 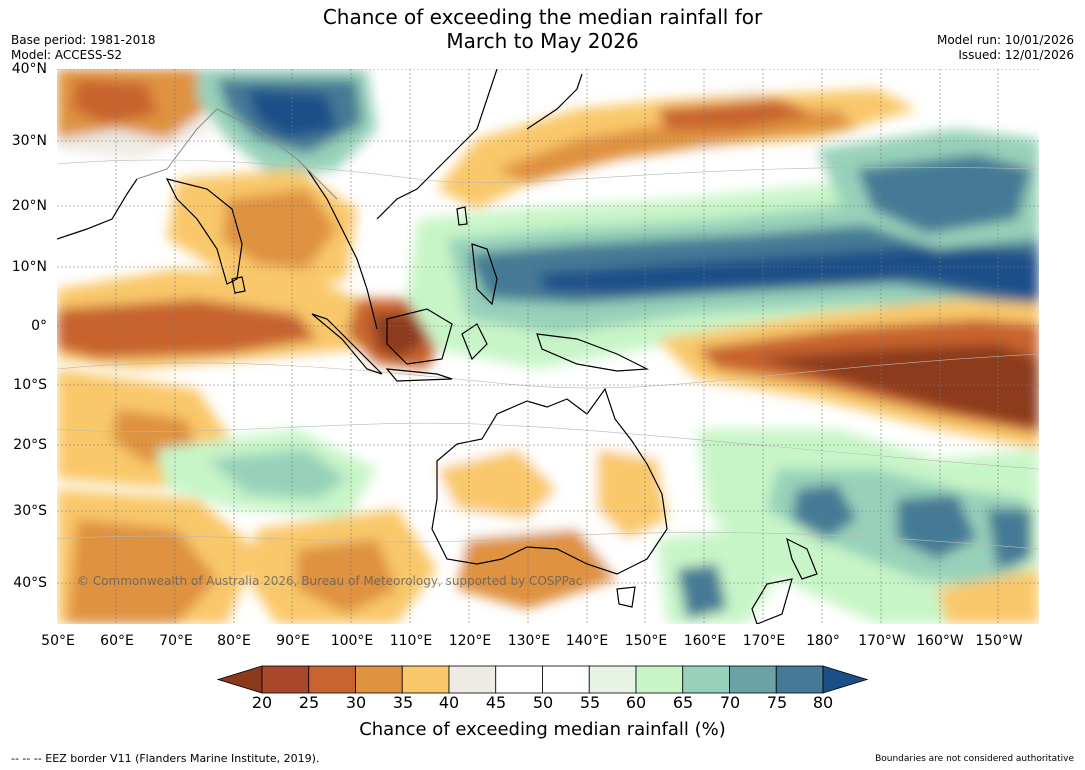 I want to click on lat-label-20s: 20°S, so click(x=30, y=445).